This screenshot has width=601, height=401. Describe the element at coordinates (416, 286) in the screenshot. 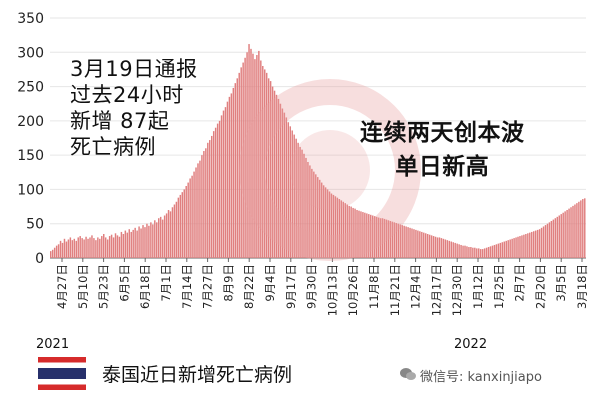

I see `x-tick-label: 12月4日` at that location.